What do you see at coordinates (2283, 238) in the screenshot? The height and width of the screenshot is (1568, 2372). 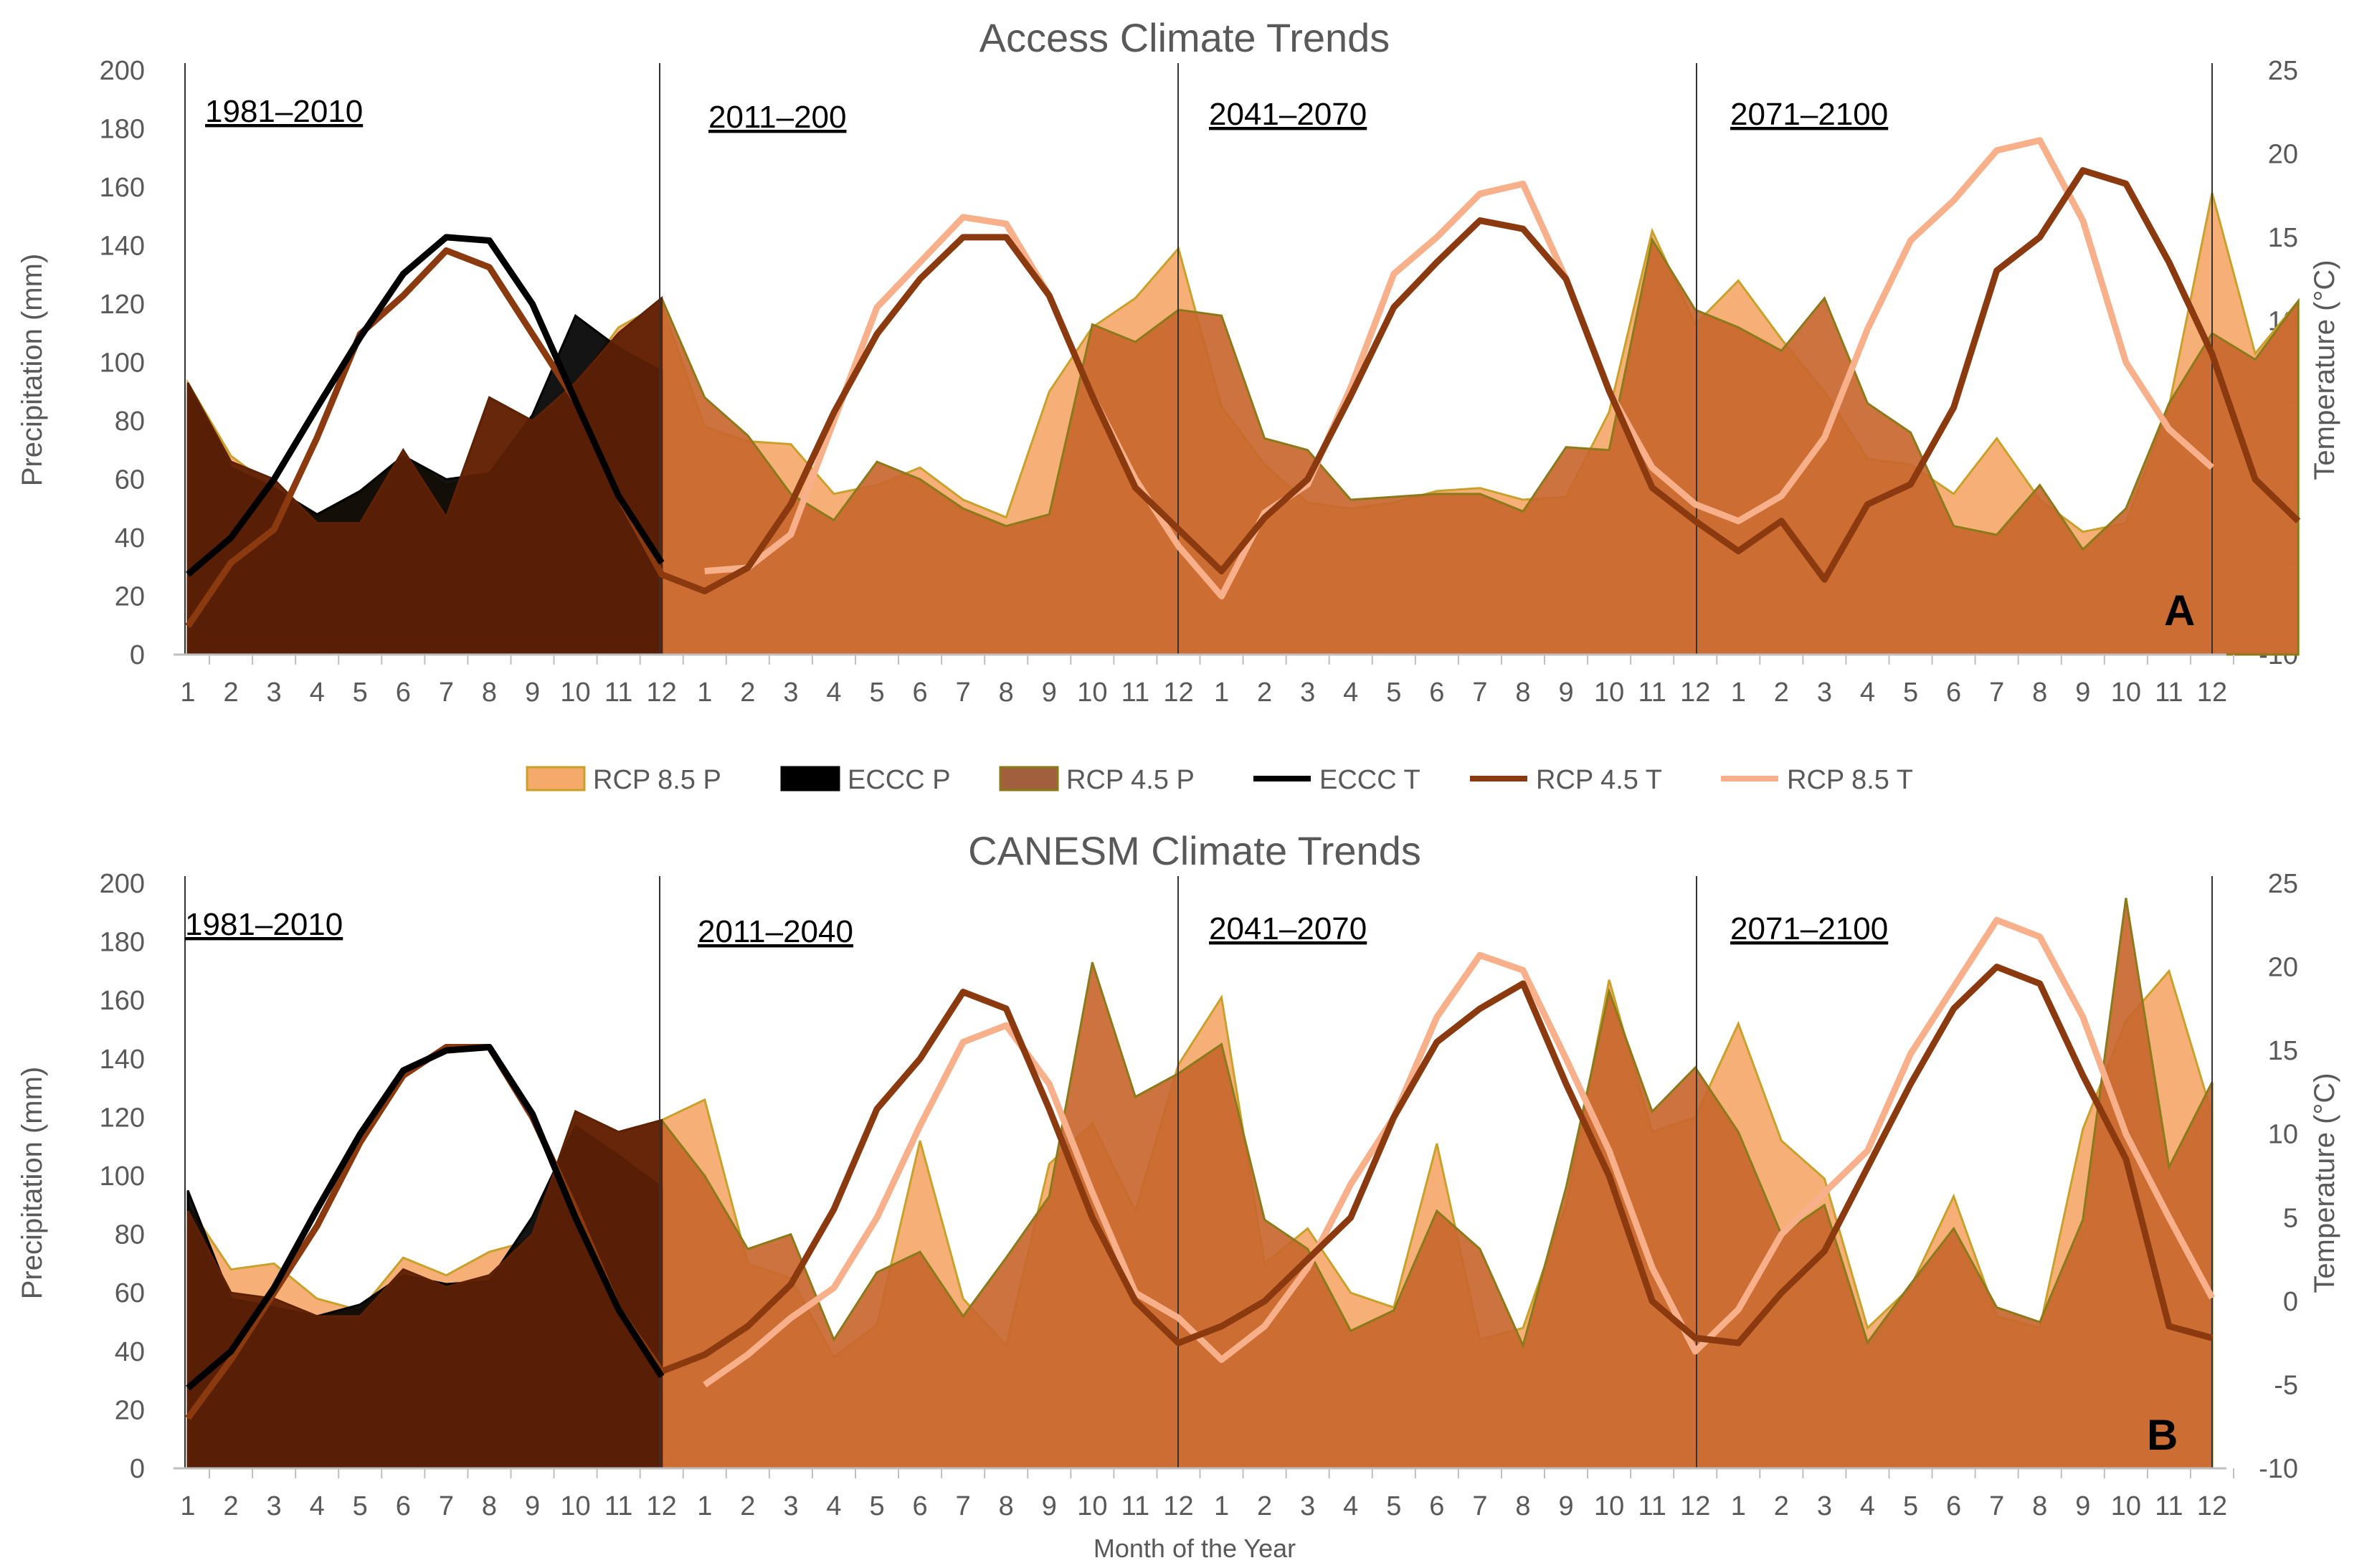 I see `y-tick-label-right: 15` at bounding box center [2283, 238].